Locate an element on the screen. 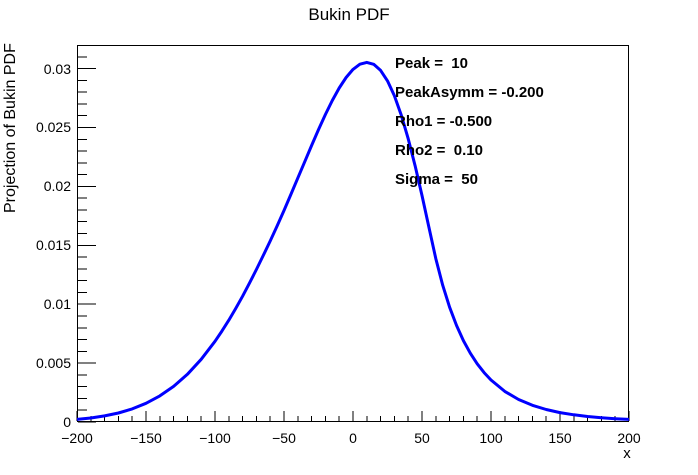 Image resolution: width=698 pixels, height=475 pixels. x-axis-title: x is located at coordinates (627, 453).